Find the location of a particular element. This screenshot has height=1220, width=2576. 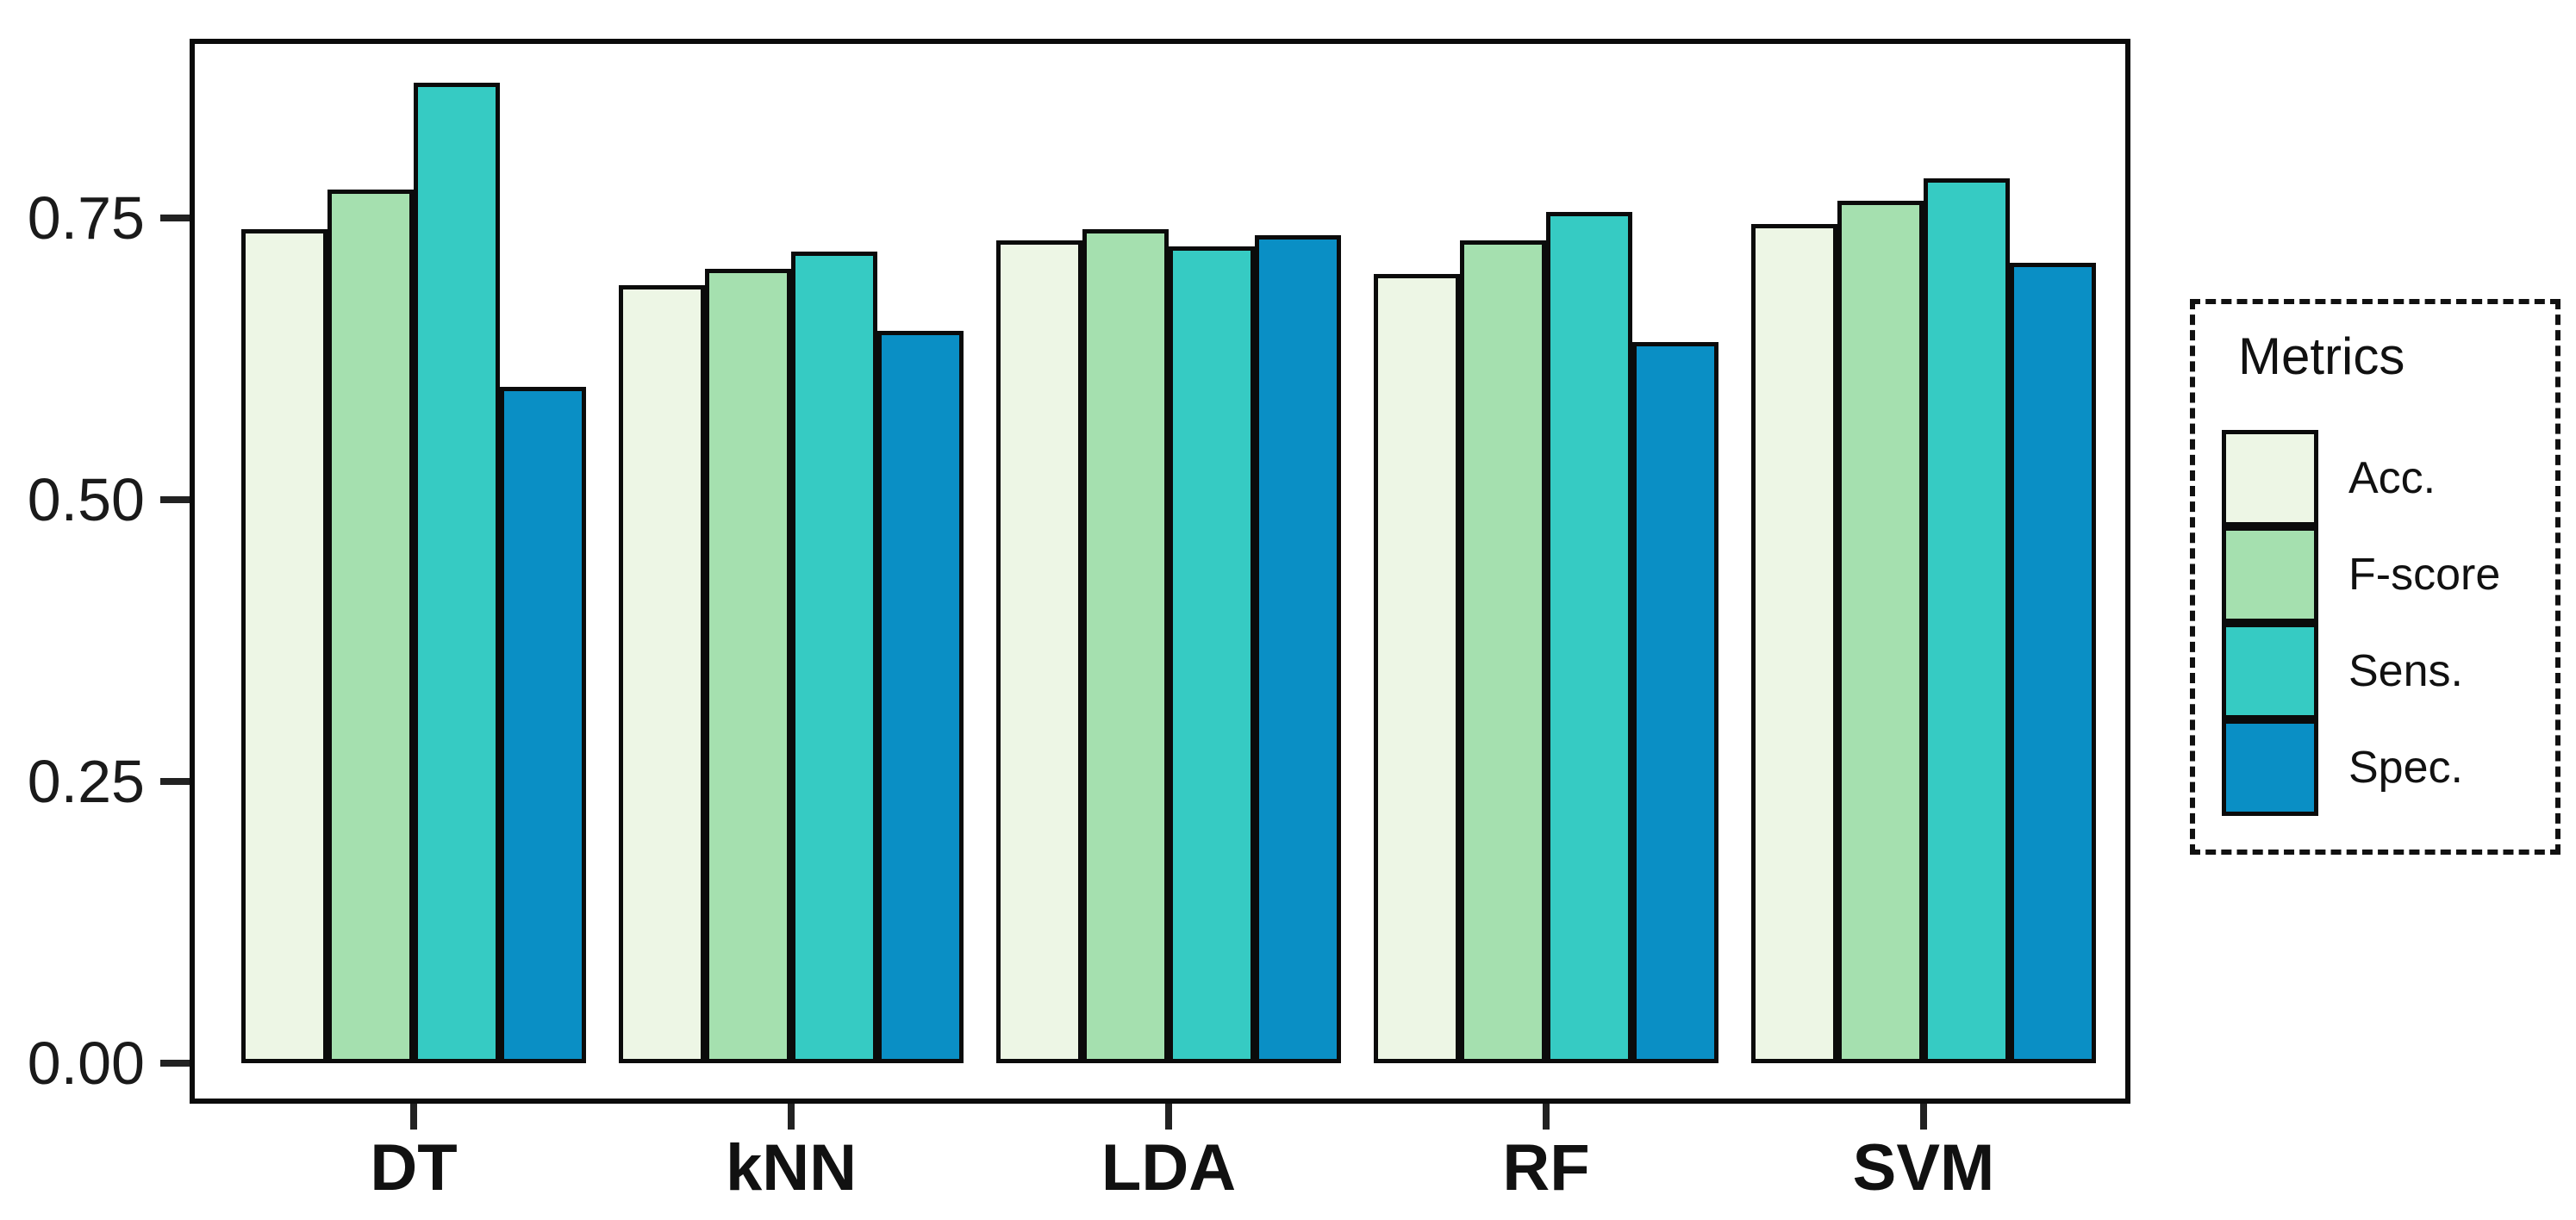

x-tick-label-rf: RF is located at coordinates (1546, 1167).